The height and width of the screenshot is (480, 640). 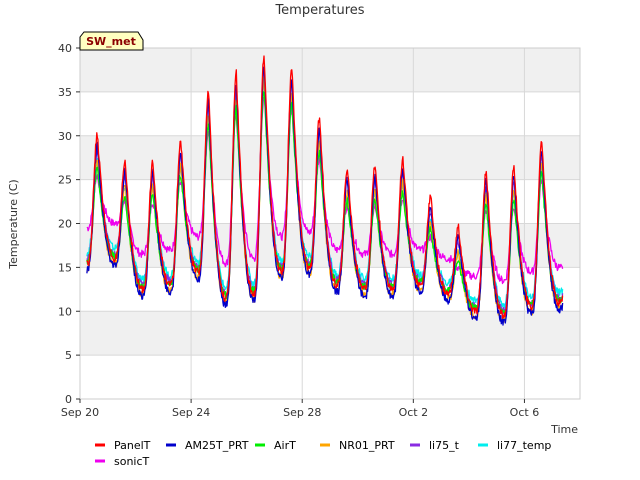 I want to click on badge-label: SW_met, so click(x=111, y=41).